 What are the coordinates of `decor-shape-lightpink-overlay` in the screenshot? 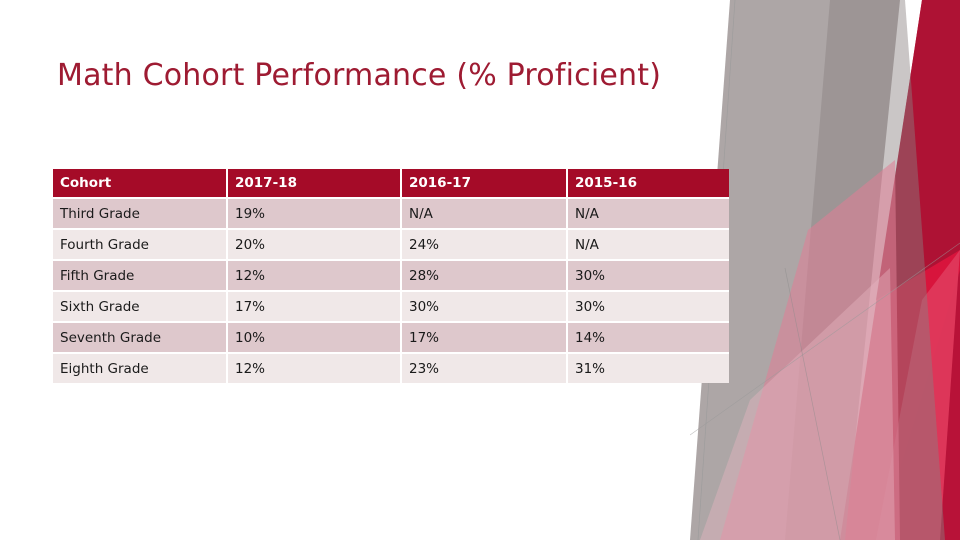 It's located at (797, 404).